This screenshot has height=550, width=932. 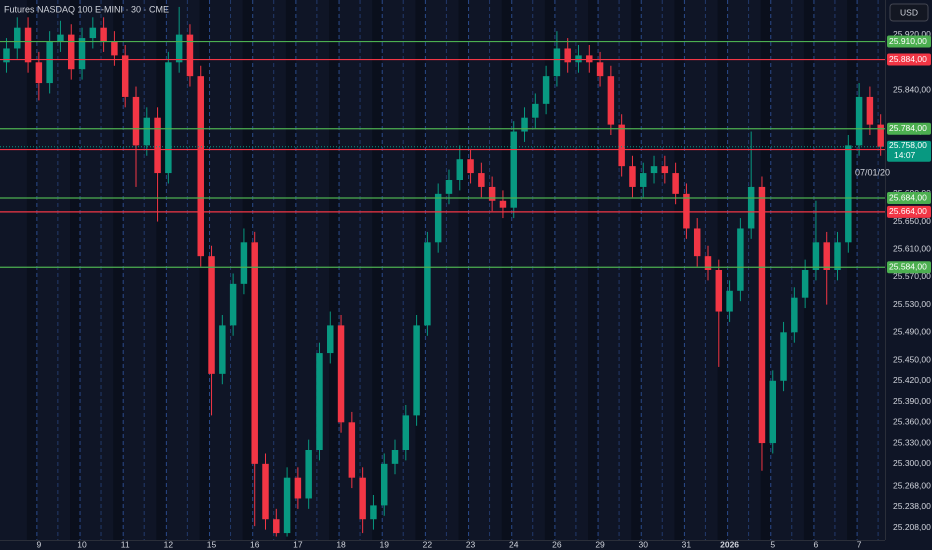 I want to click on y-tick-label: 25.490,00, so click(x=912, y=332).